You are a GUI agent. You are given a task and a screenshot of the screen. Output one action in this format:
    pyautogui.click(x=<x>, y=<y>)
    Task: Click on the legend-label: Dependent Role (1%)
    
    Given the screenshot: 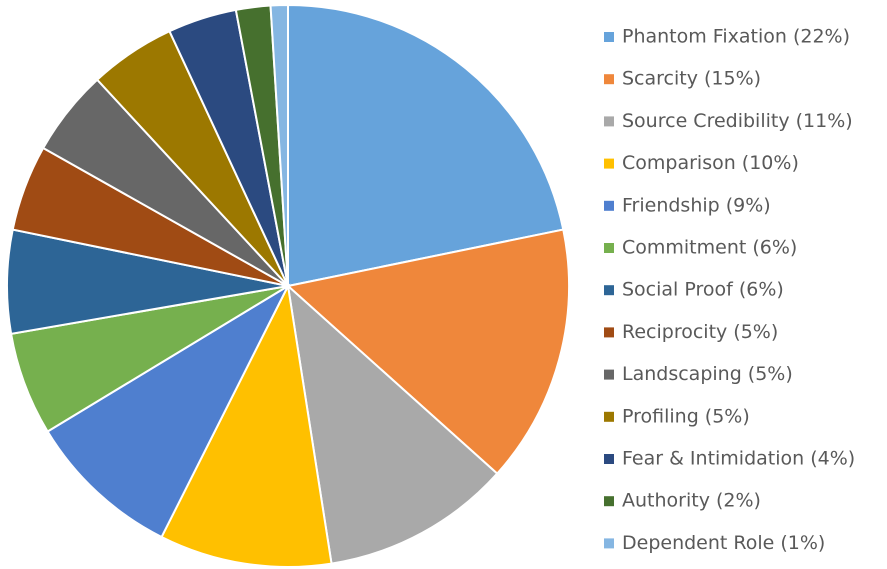 What is the action you would take?
    pyautogui.click(x=723, y=543)
    